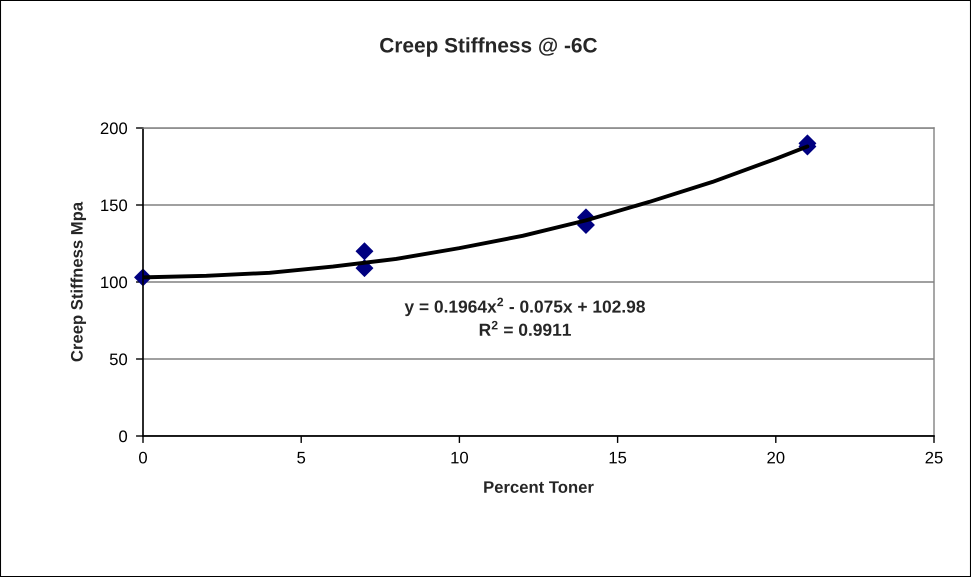  What do you see at coordinates (78, 282) in the screenshot?
I see `y-axis-title: Creep Stiffness Mpa` at bounding box center [78, 282].